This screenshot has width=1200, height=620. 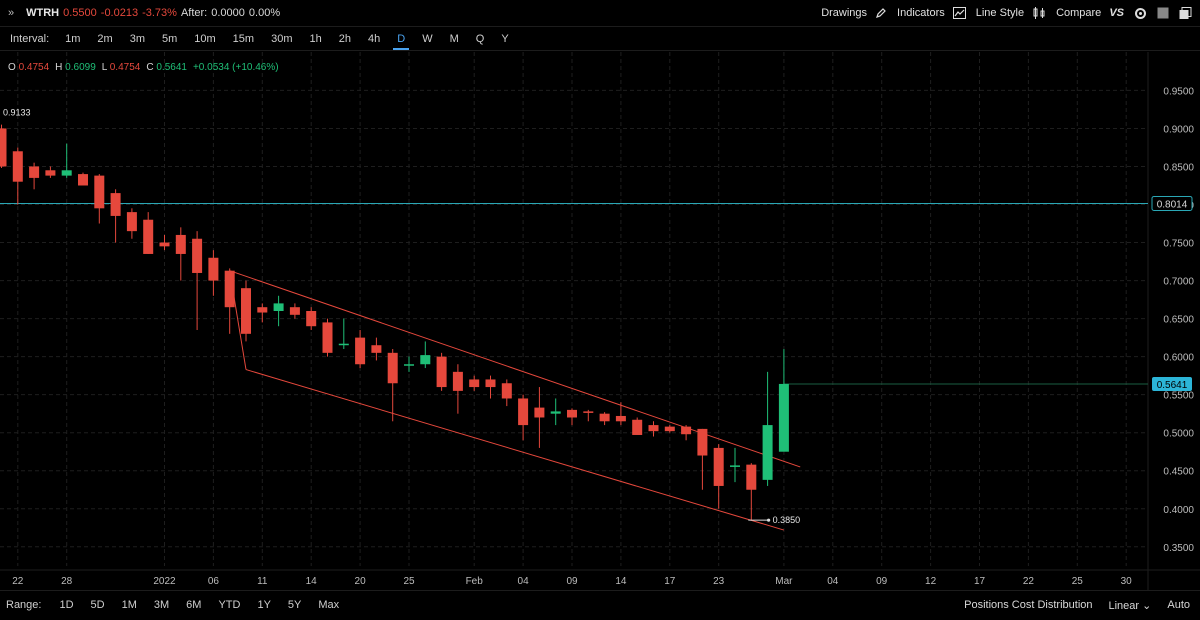 What do you see at coordinates (931, 581) in the screenshot?
I see `x-tick-label: 12` at bounding box center [931, 581].